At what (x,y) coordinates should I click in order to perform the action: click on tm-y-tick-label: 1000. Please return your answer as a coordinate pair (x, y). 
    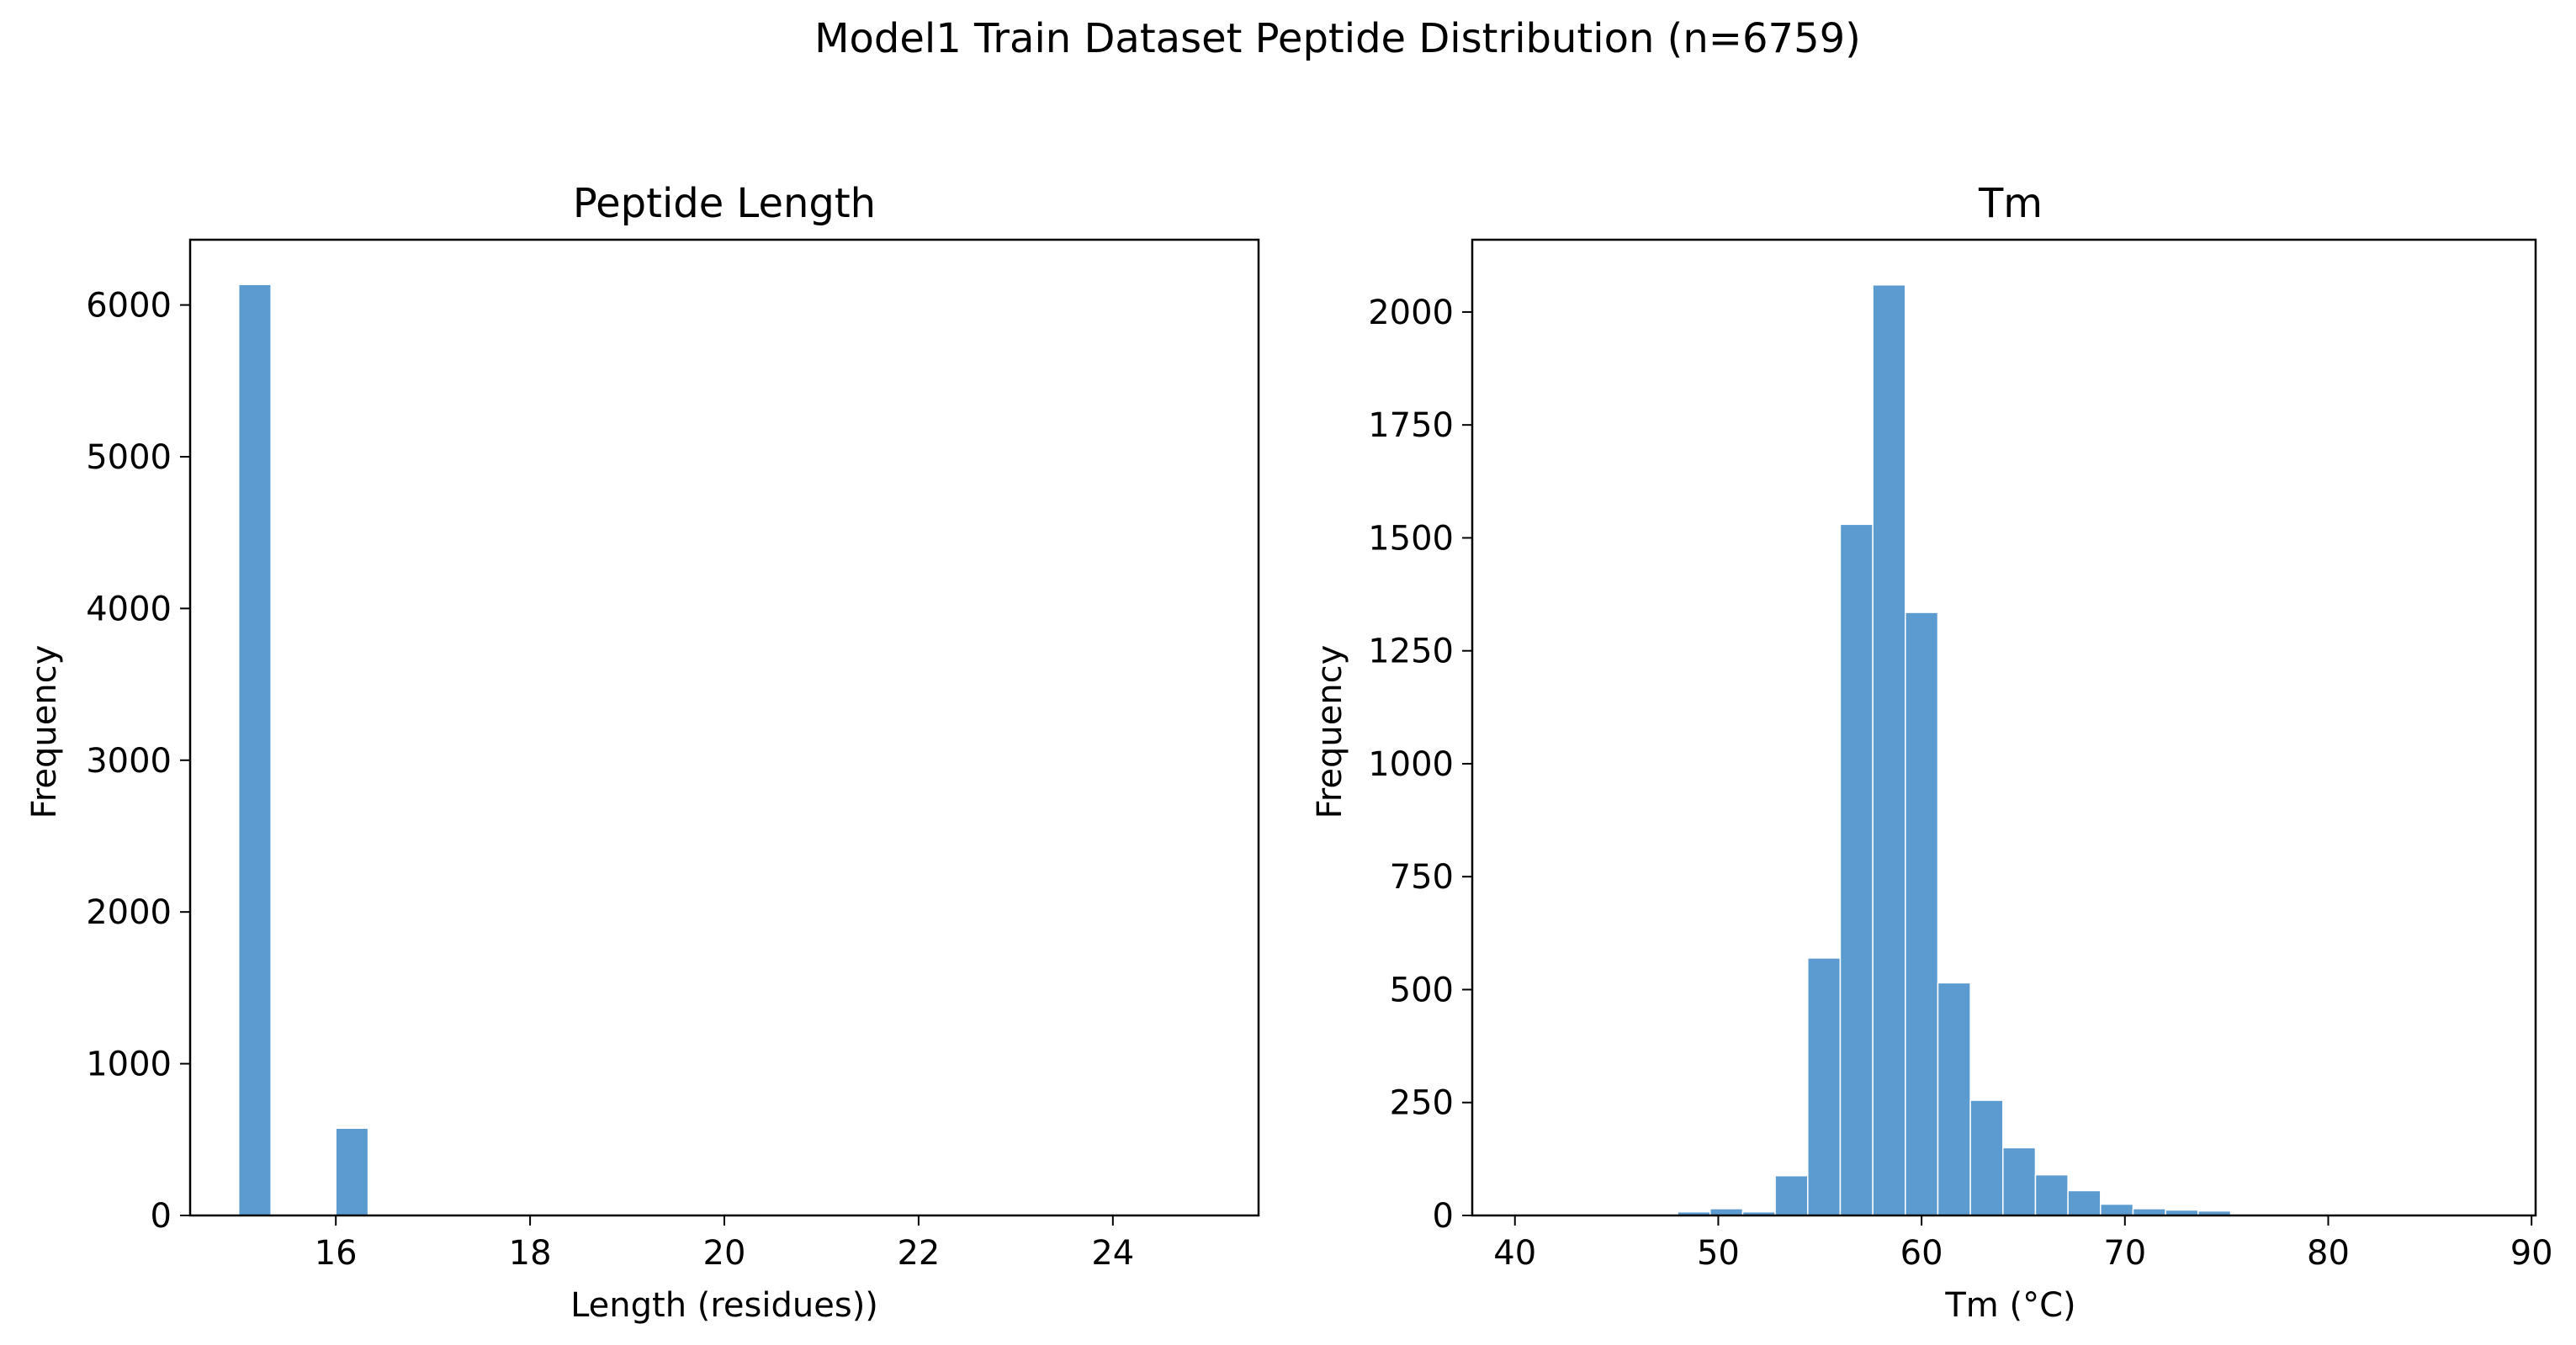
    Looking at the image, I should click on (1411, 764).